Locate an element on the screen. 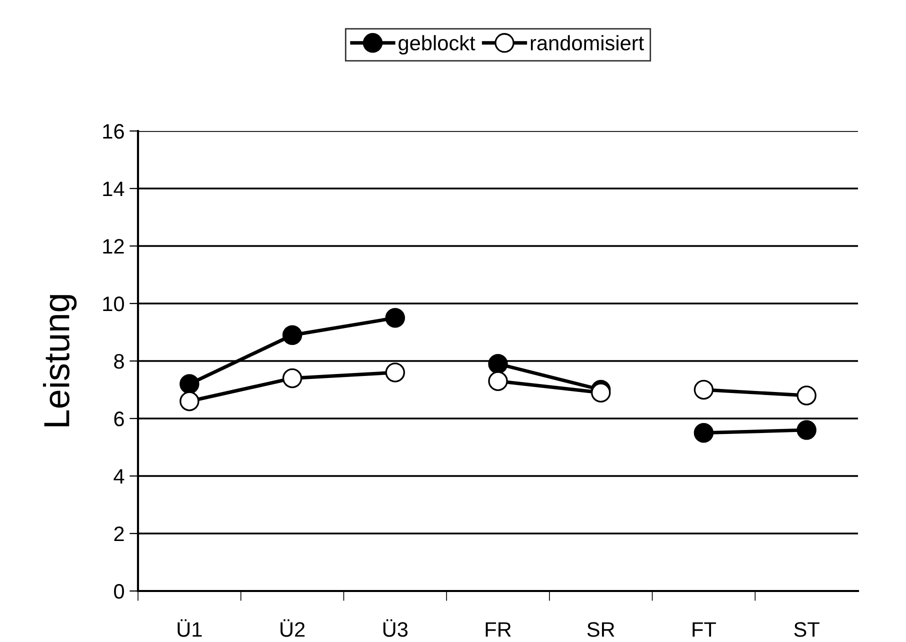  x-tick-label: Ü3 is located at coordinates (395, 628).